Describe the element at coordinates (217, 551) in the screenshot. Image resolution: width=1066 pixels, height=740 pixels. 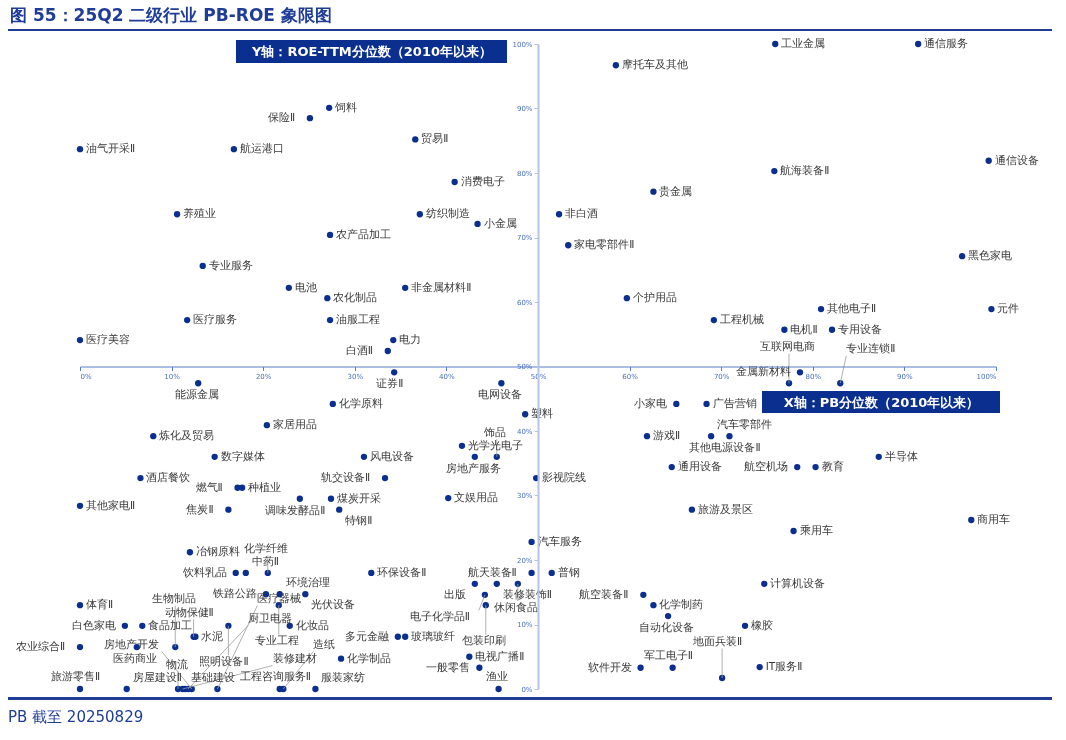
I see `annotation: 冶钢原料` at that location.